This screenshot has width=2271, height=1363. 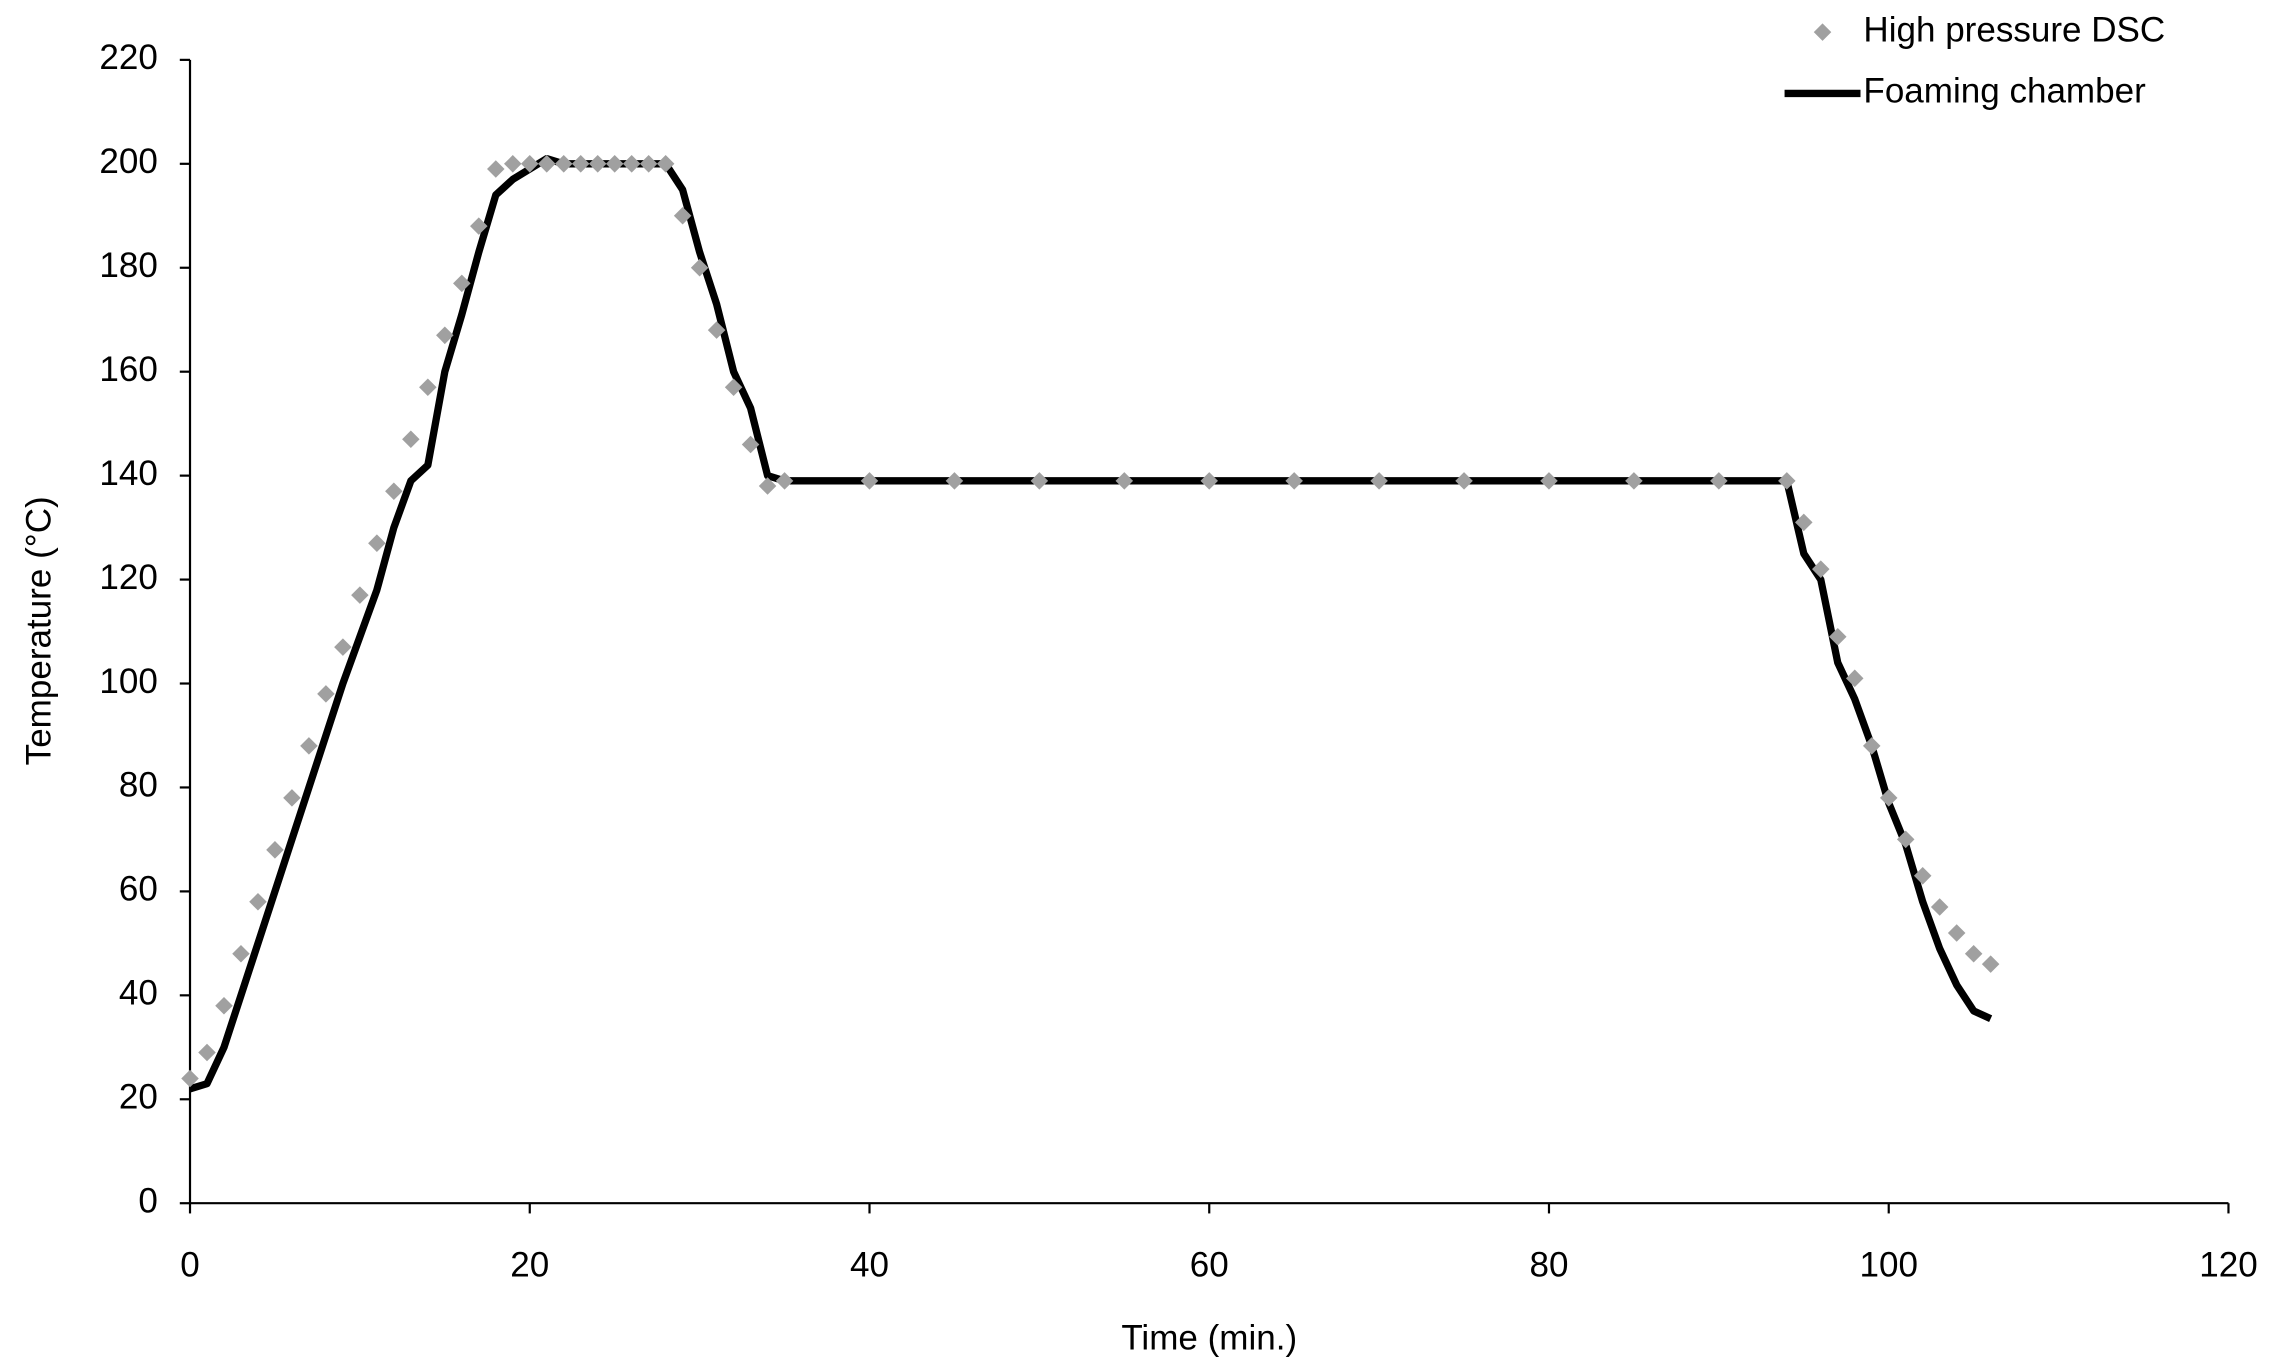 I want to click on y-tick-label: 220, so click(x=128, y=57).